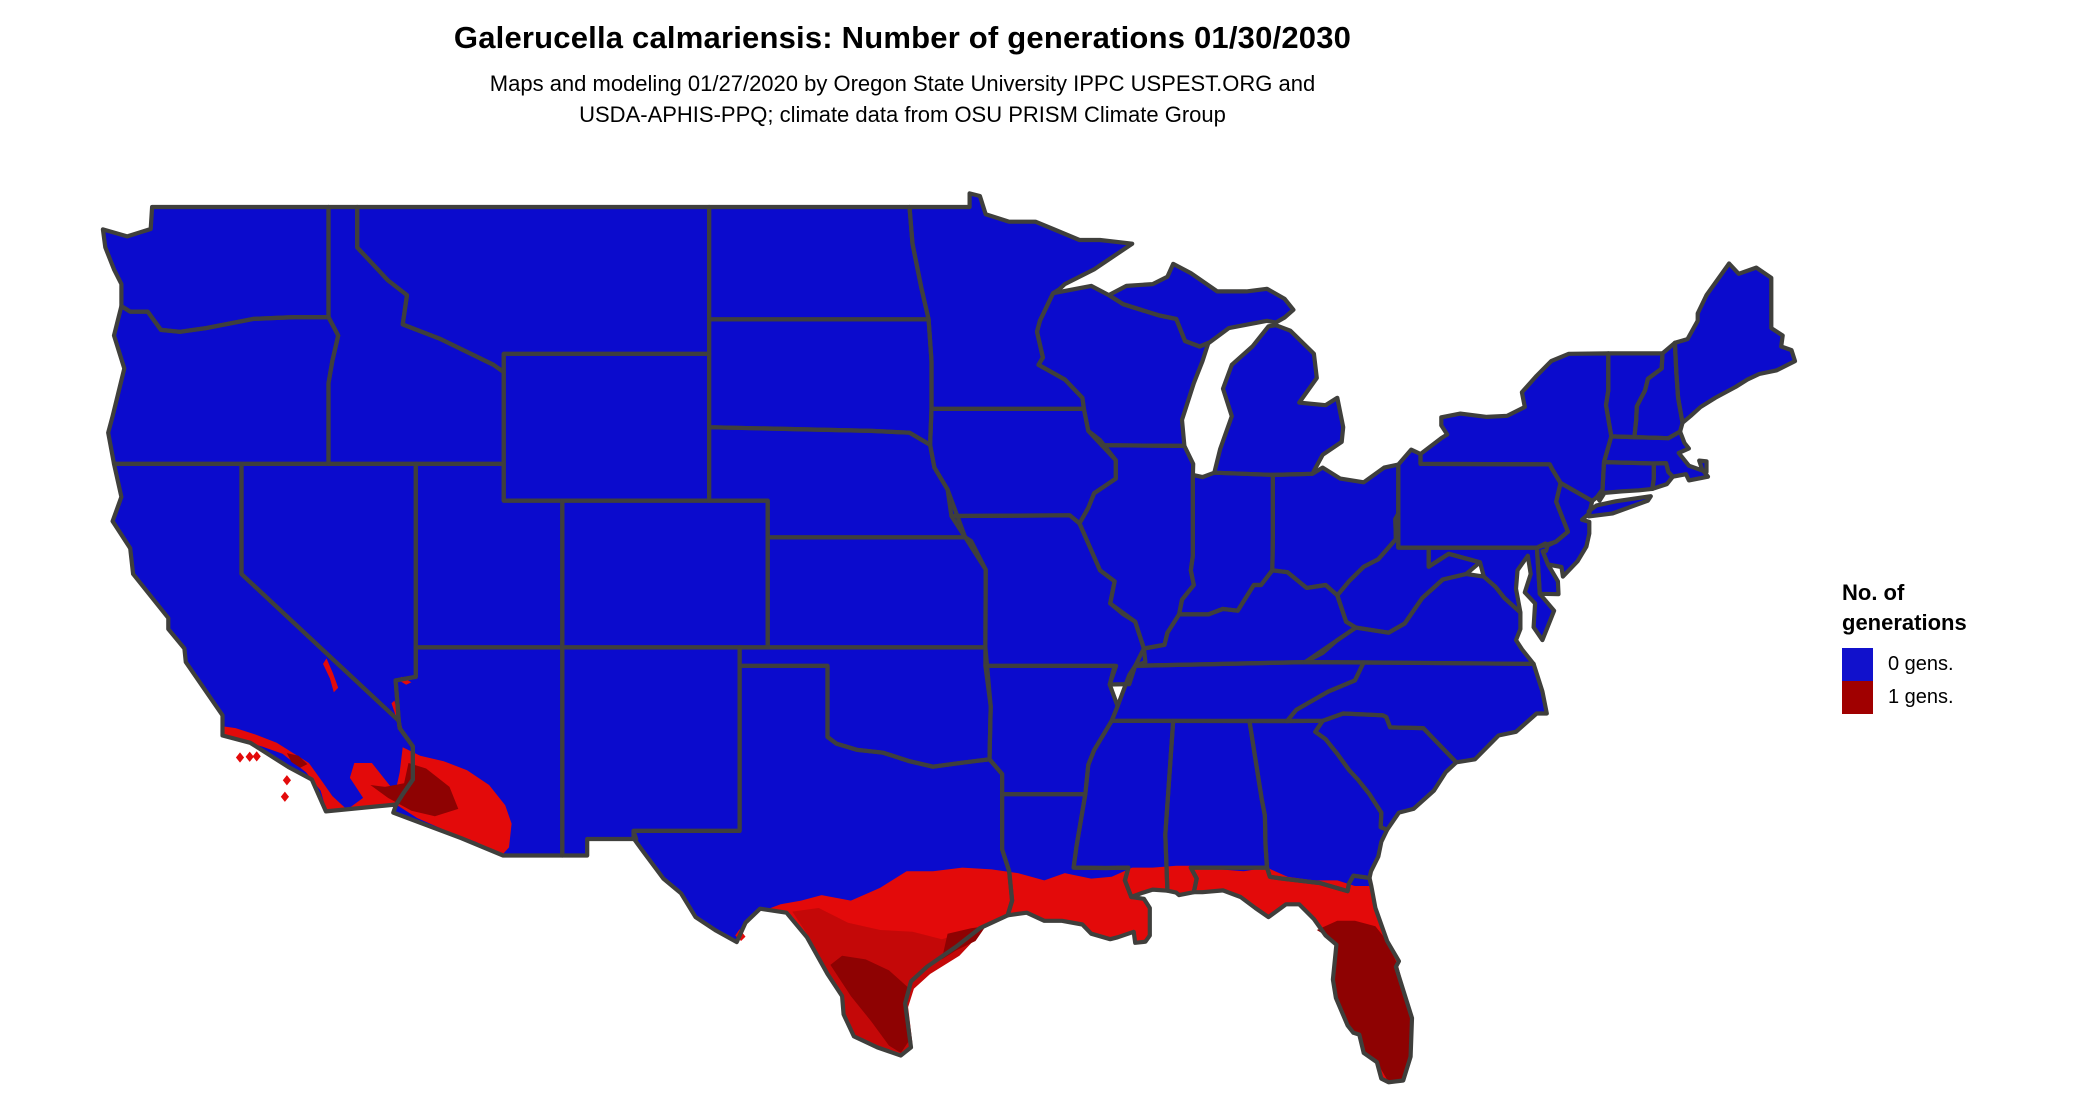 This screenshot has height=1116, width=2100. Describe the element at coordinates (223, 385) in the screenshot. I see `state-fill-or` at that location.